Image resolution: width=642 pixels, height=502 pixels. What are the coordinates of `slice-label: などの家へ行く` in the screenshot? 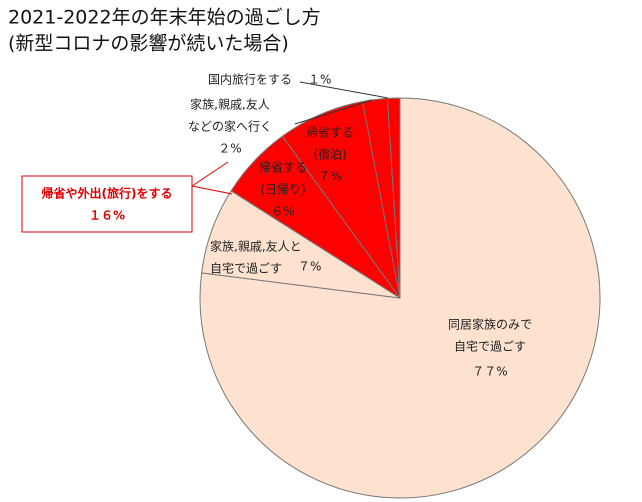 It's located at (230, 126).